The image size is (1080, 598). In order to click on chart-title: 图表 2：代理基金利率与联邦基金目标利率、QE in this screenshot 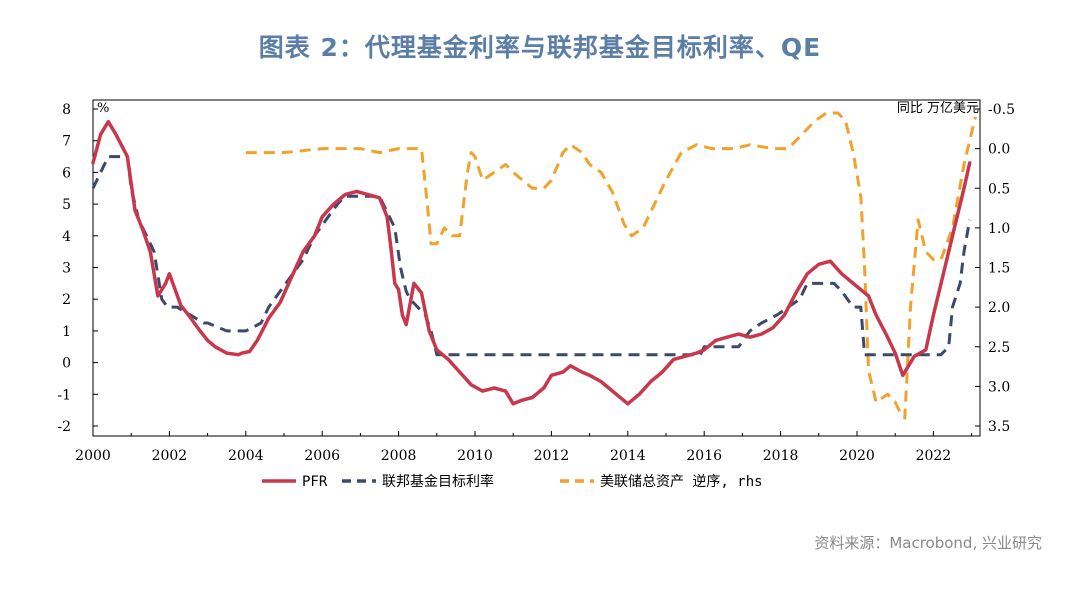, I will do `click(540, 47)`.